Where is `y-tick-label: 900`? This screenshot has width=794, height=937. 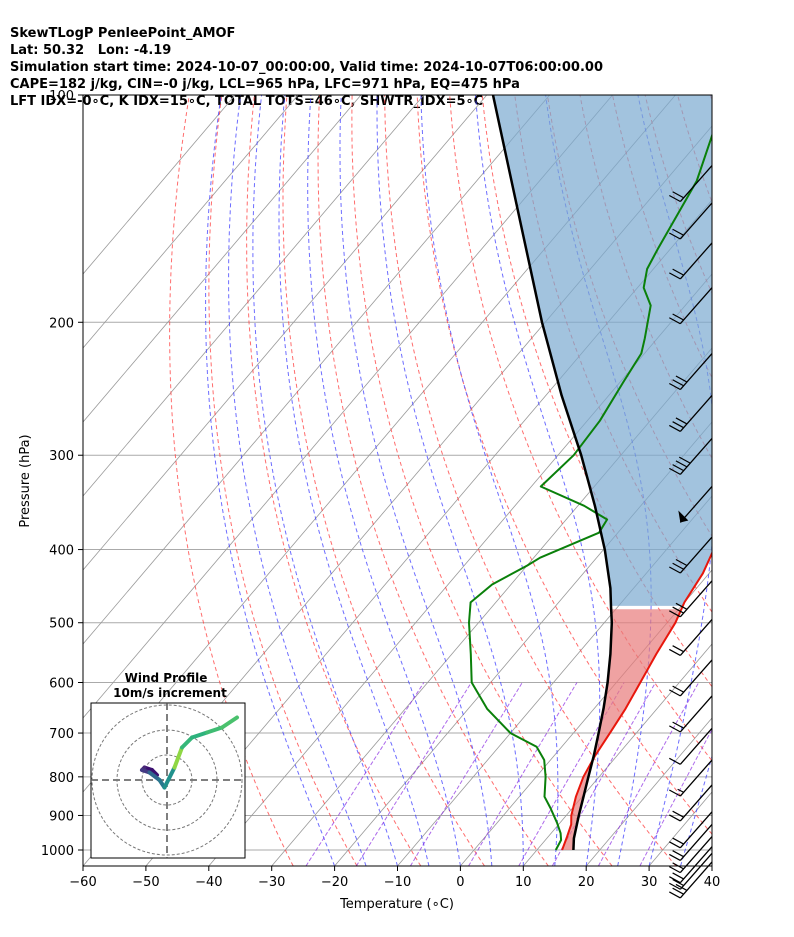
y-tick-label: 900 is located at coordinates (61, 816).